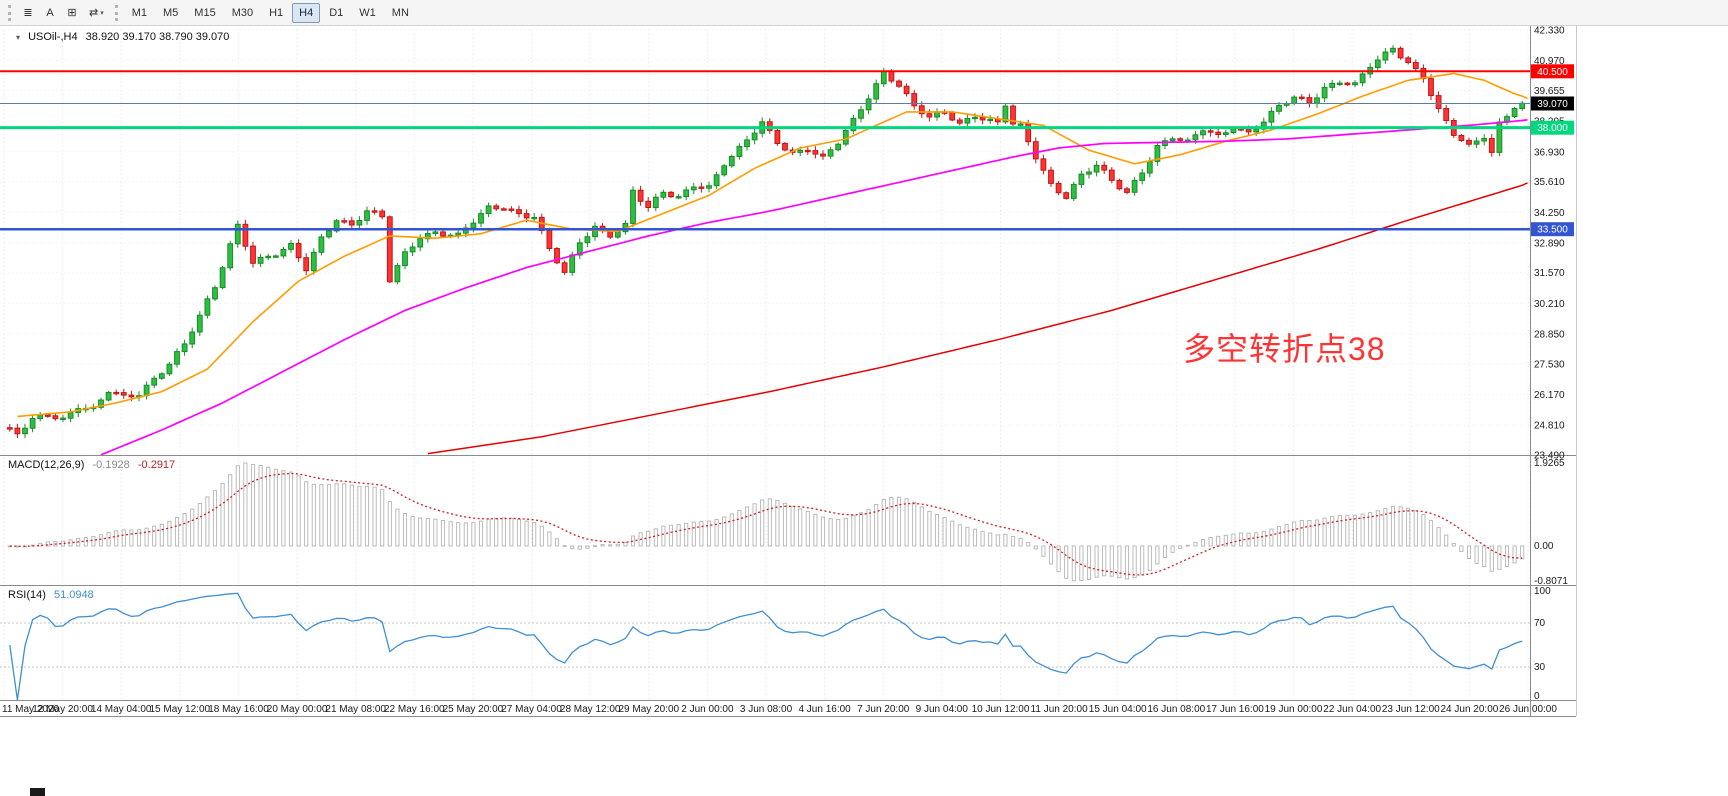  I want to click on svg-text: 40.970, so click(1549, 61).